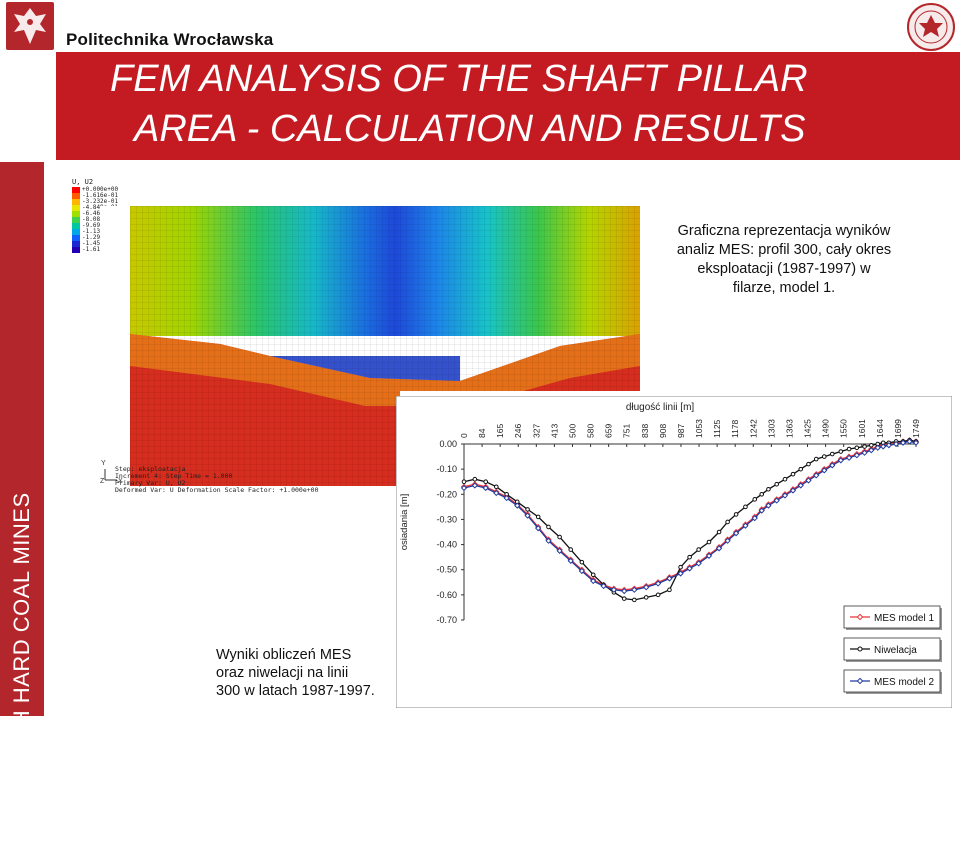 The width and height of the screenshot is (960, 852). Describe the element at coordinates (295, 691) in the screenshot. I see `caption-line: 300 w latach 1987-1997.` at that location.